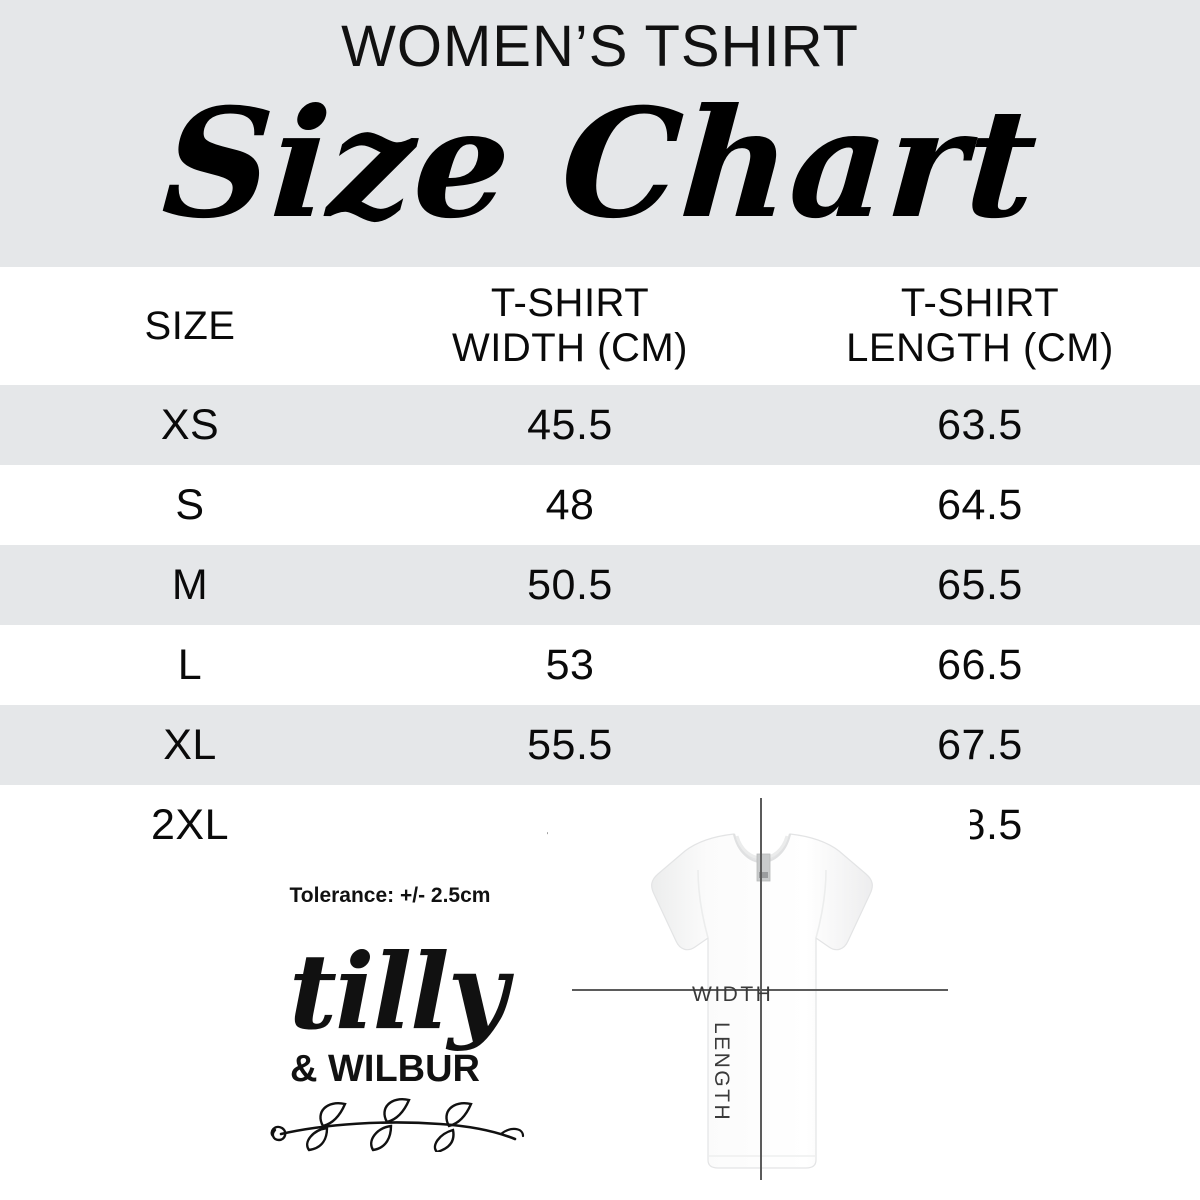 The width and height of the screenshot is (1200, 1200). I want to click on column-header-width: T-SHIRT WIDTH (CM), so click(570, 326).